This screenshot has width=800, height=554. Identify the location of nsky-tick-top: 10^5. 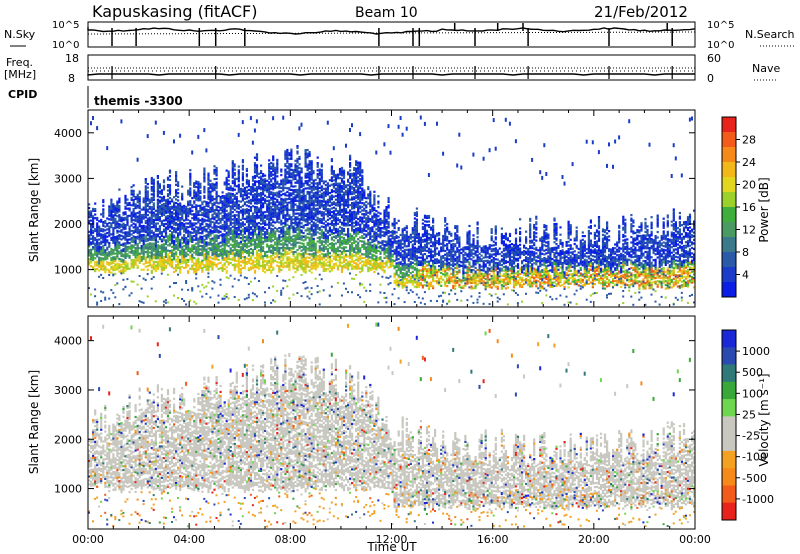
(65, 25).